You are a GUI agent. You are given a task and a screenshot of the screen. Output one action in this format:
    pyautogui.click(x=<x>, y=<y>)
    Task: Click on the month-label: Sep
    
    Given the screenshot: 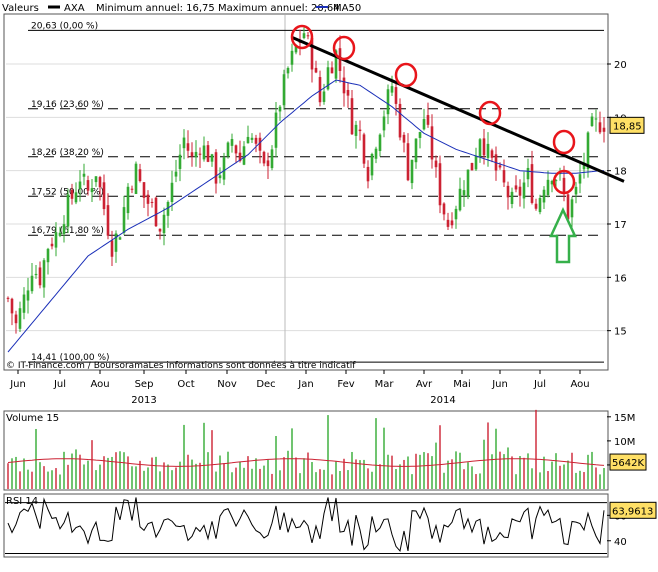 What is the action you would take?
    pyautogui.click(x=144, y=384)
    